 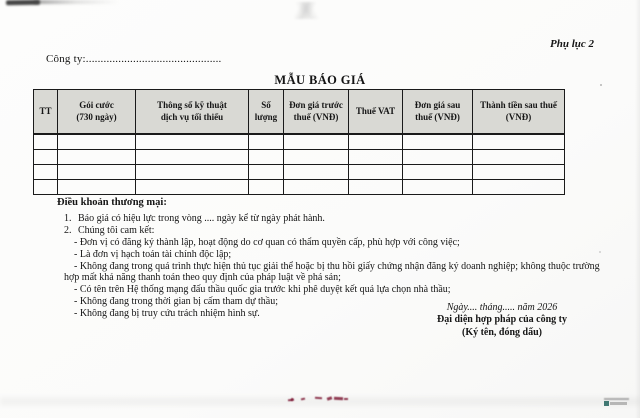 What do you see at coordinates (45, 112) in the screenshot?
I see `header-cell-tt: TT` at bounding box center [45, 112].